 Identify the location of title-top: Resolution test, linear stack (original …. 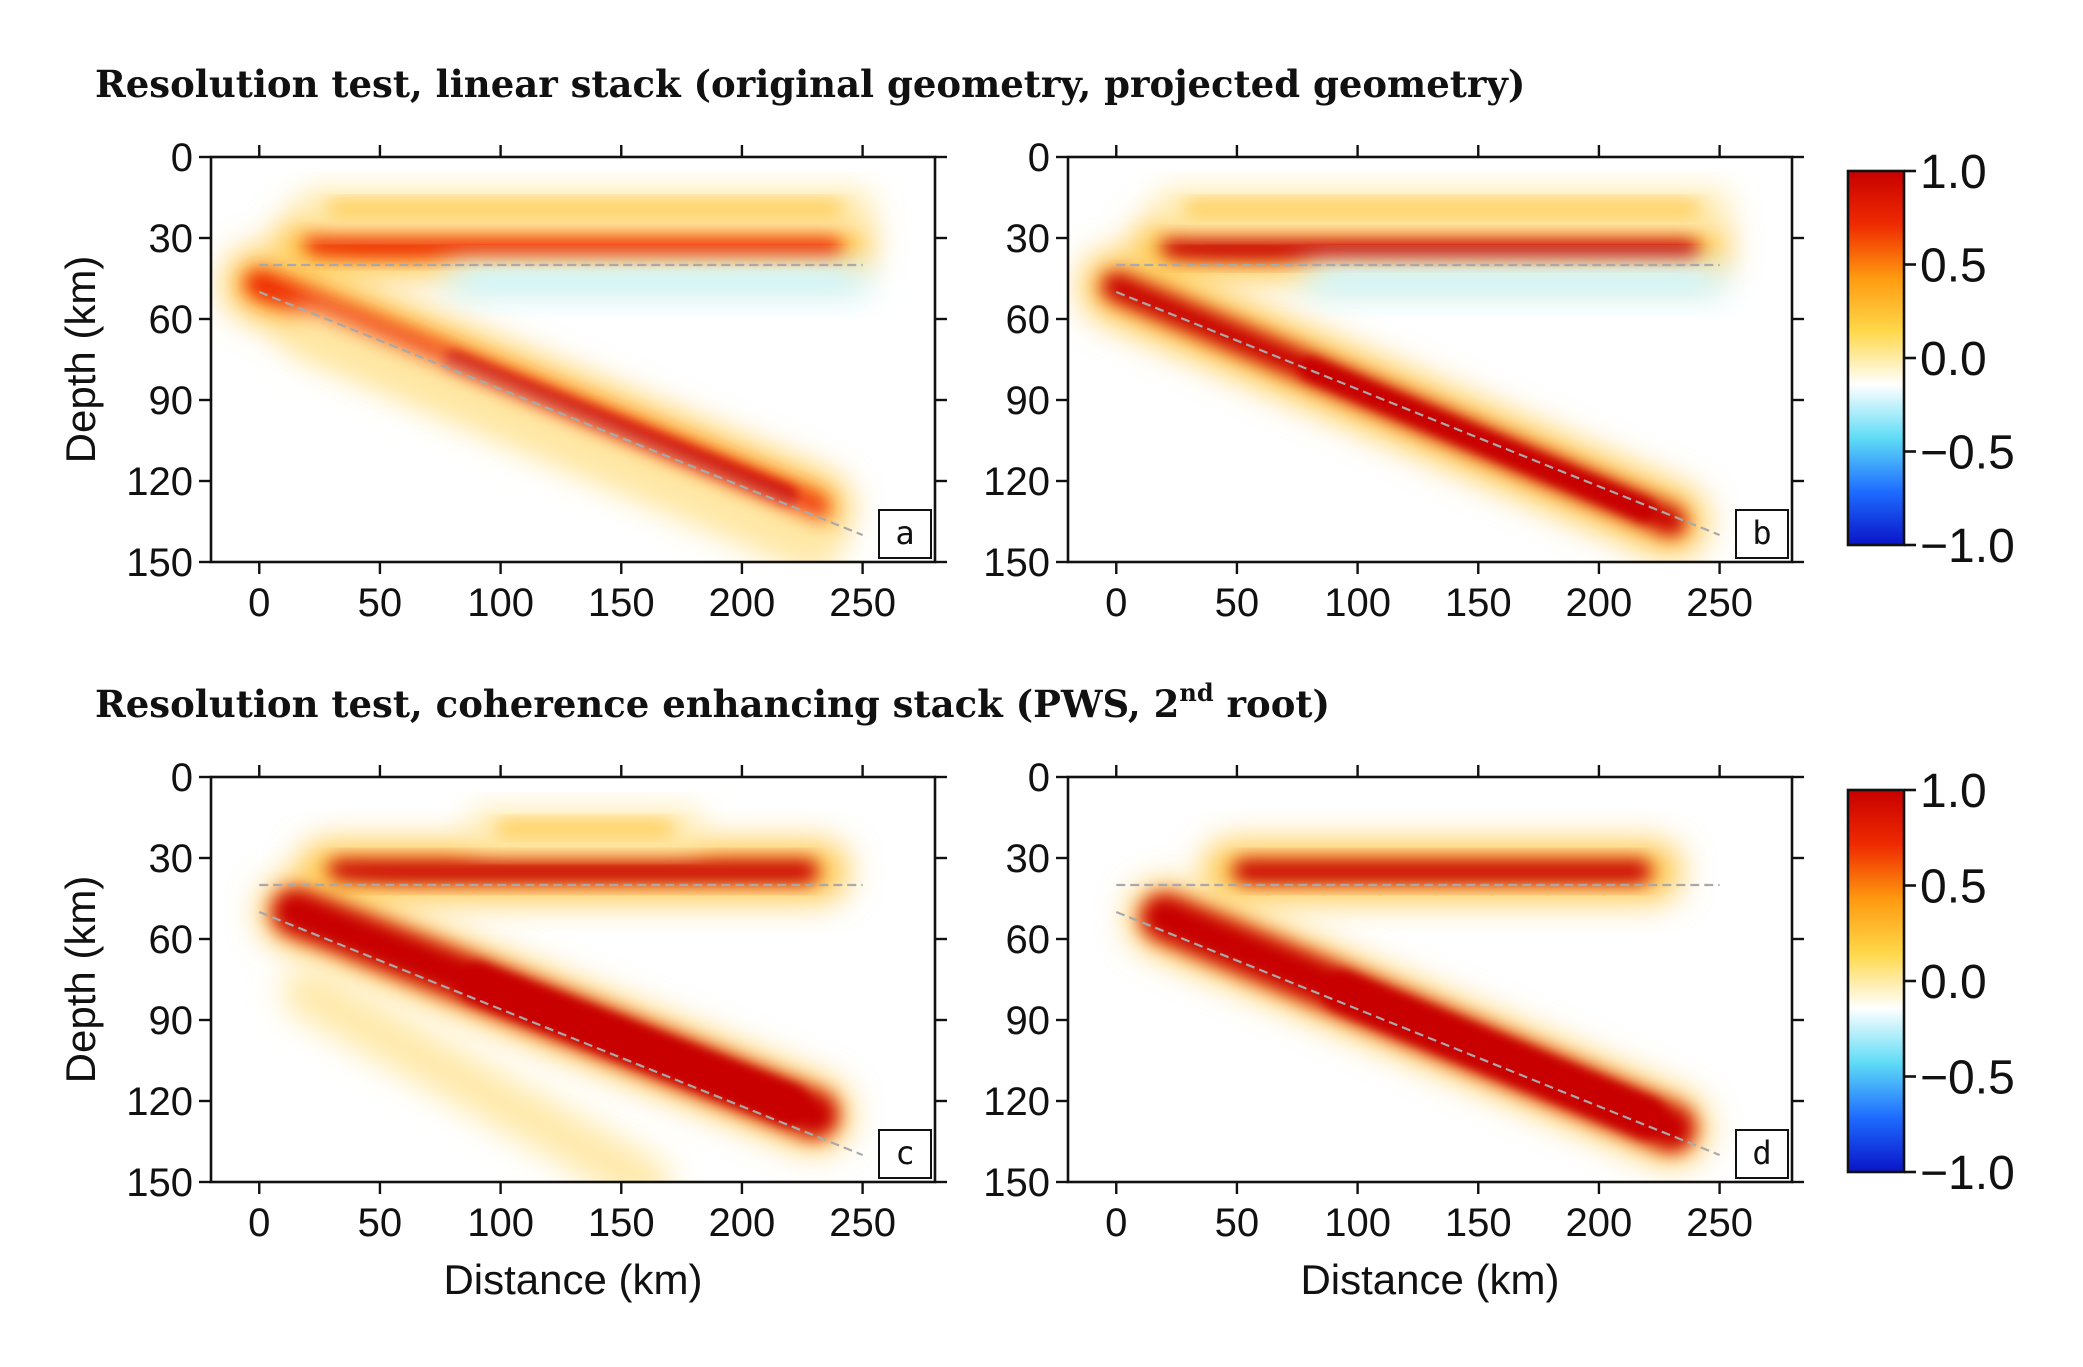
(810, 84).